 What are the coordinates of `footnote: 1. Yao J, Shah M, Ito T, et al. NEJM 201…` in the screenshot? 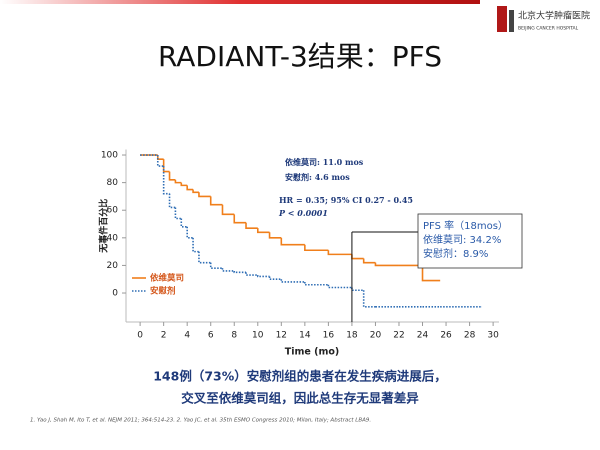 It's located at (200, 421).